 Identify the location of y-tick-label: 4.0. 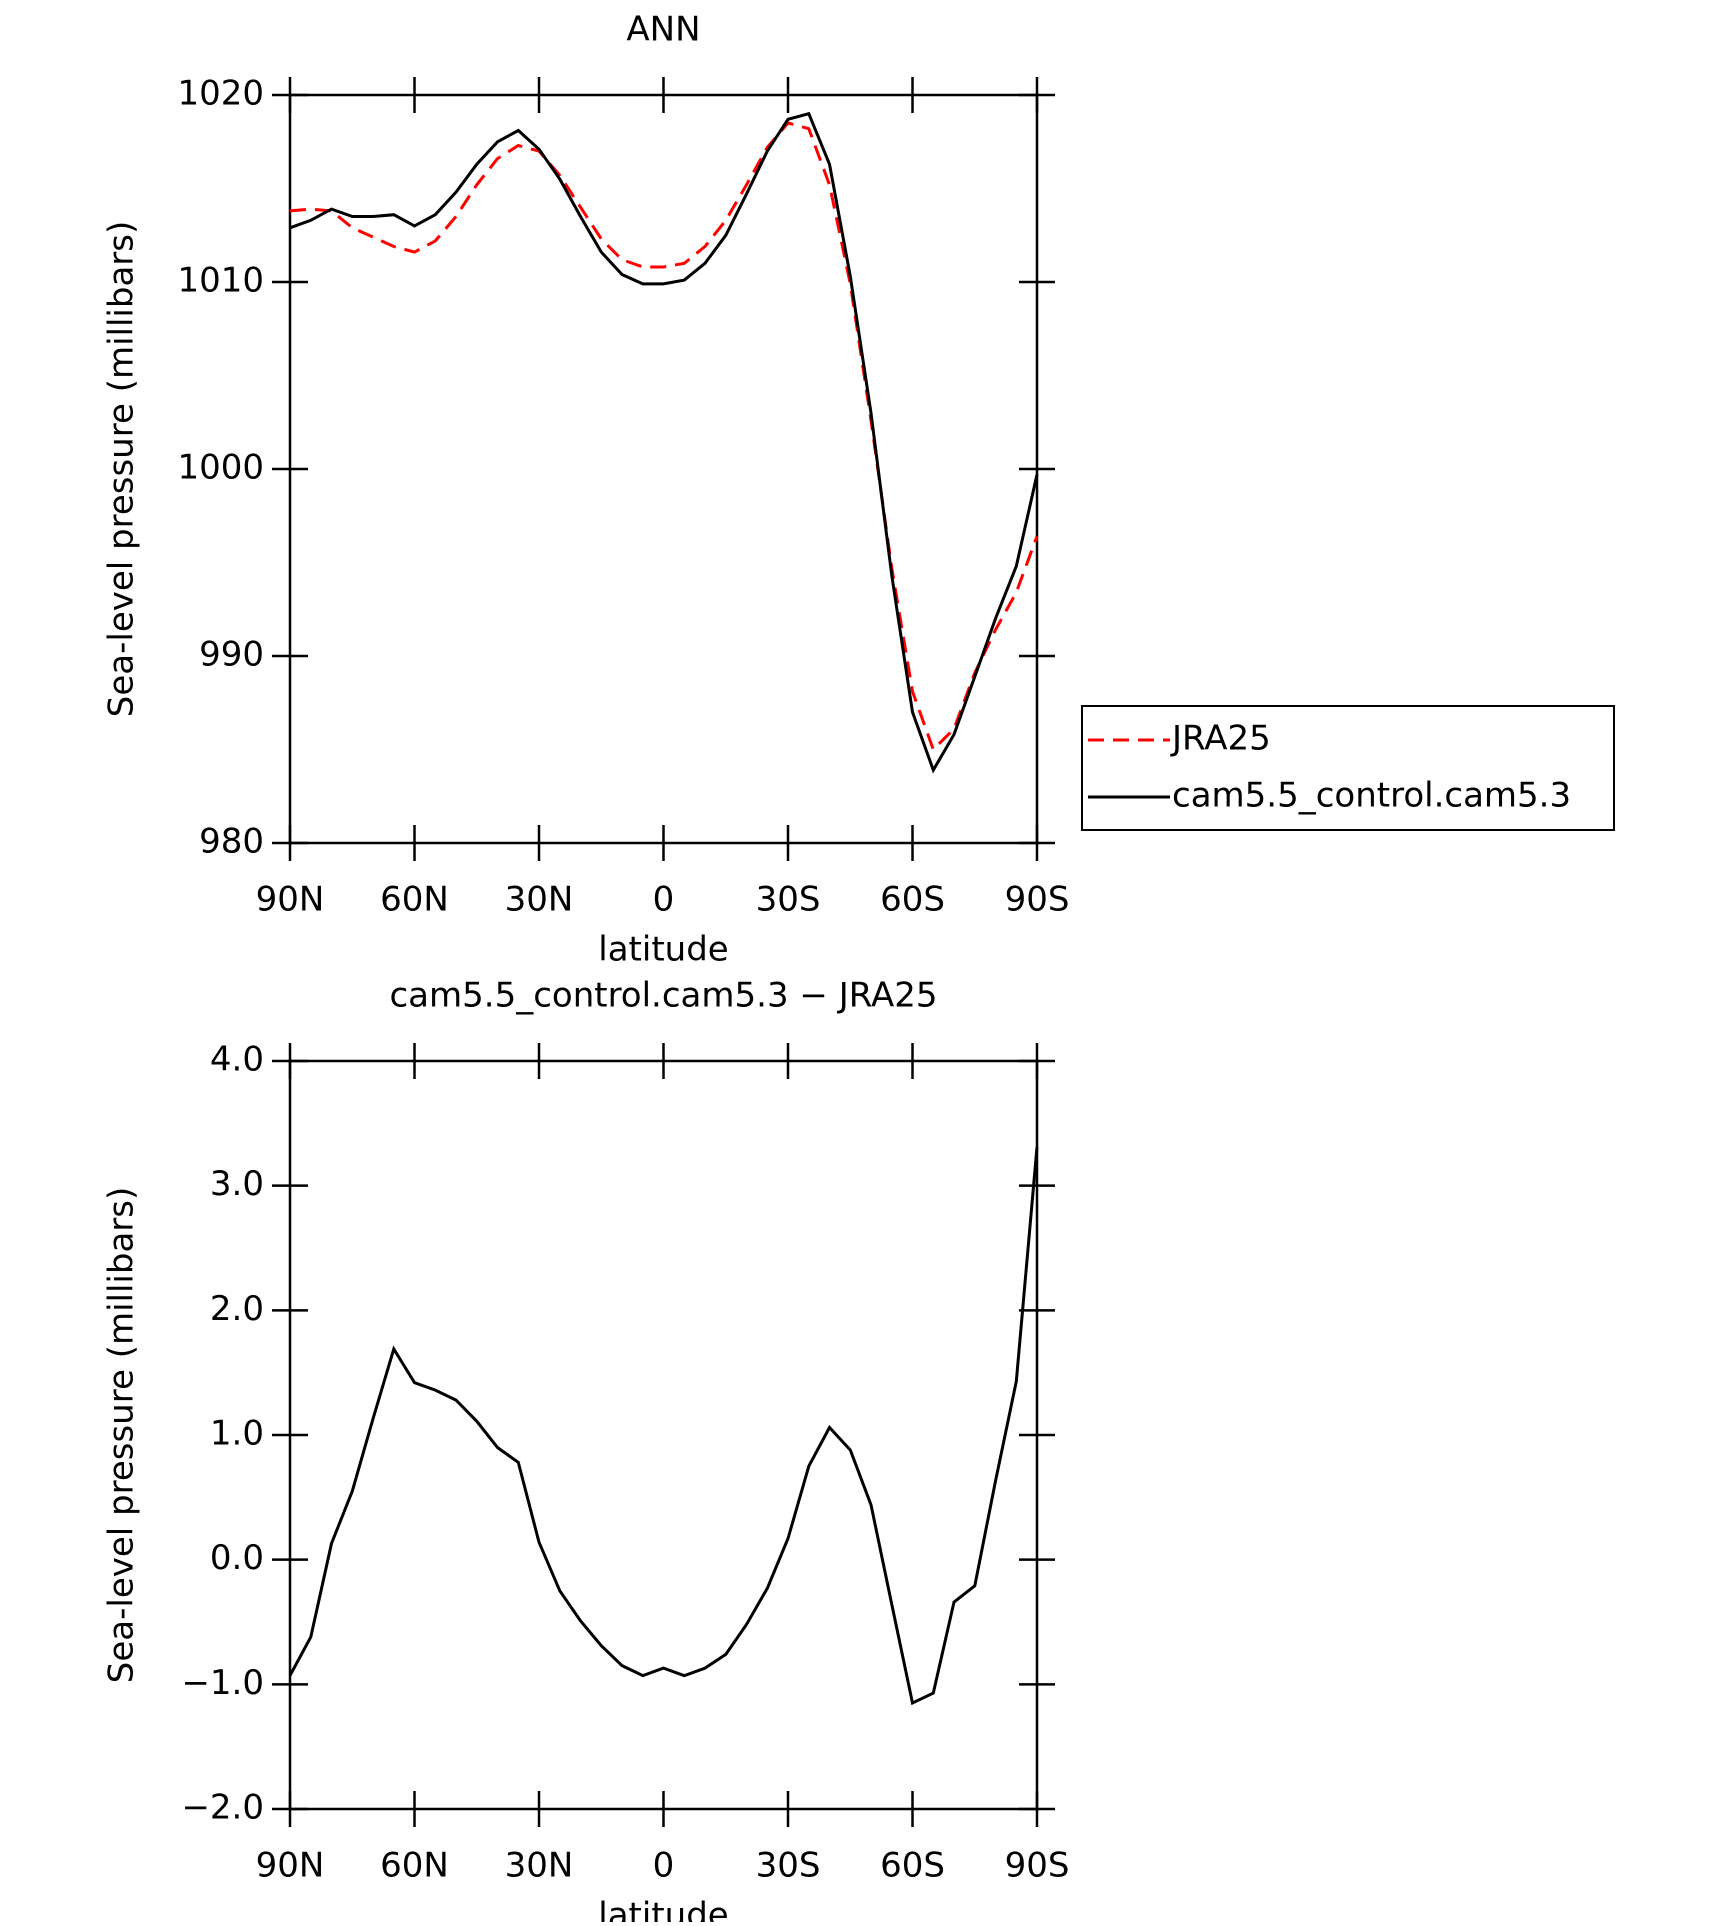
(237, 1060).